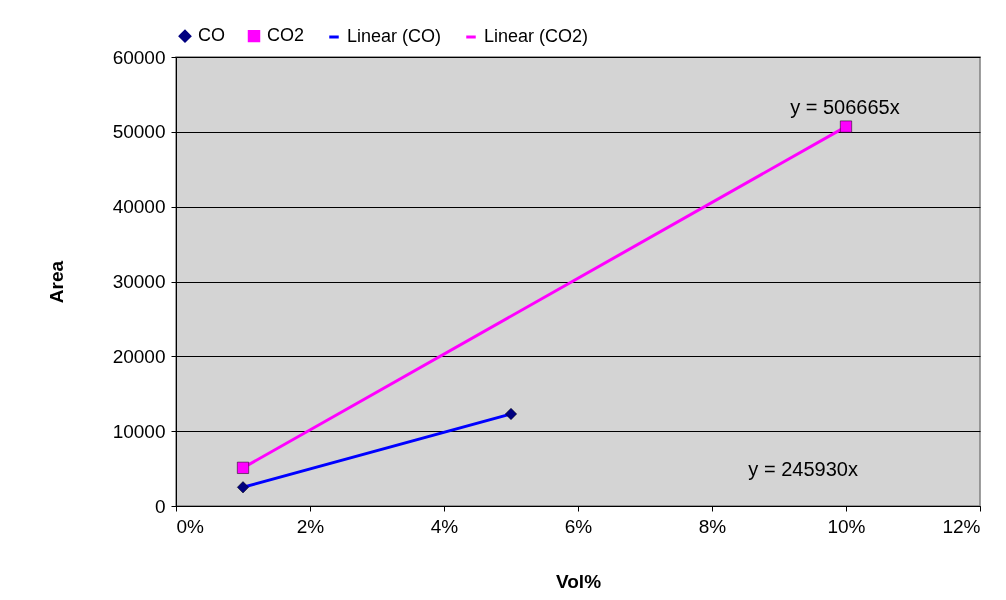  What do you see at coordinates (578, 581) in the screenshot?
I see `x-axis-title: Vol%` at bounding box center [578, 581].